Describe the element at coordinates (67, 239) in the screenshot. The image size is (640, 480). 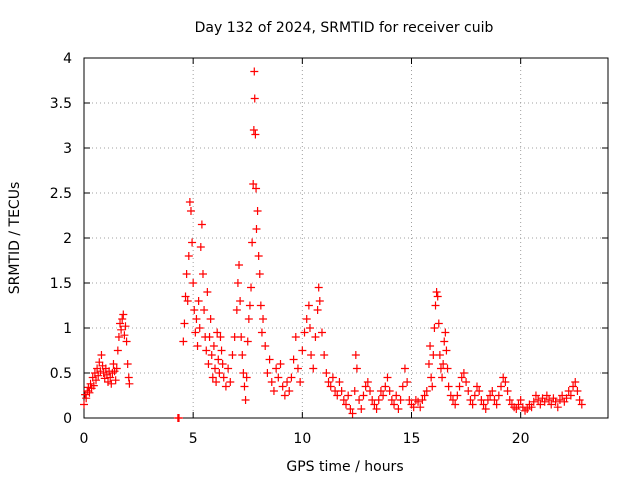
I see `y-tick-label: 2` at that location.